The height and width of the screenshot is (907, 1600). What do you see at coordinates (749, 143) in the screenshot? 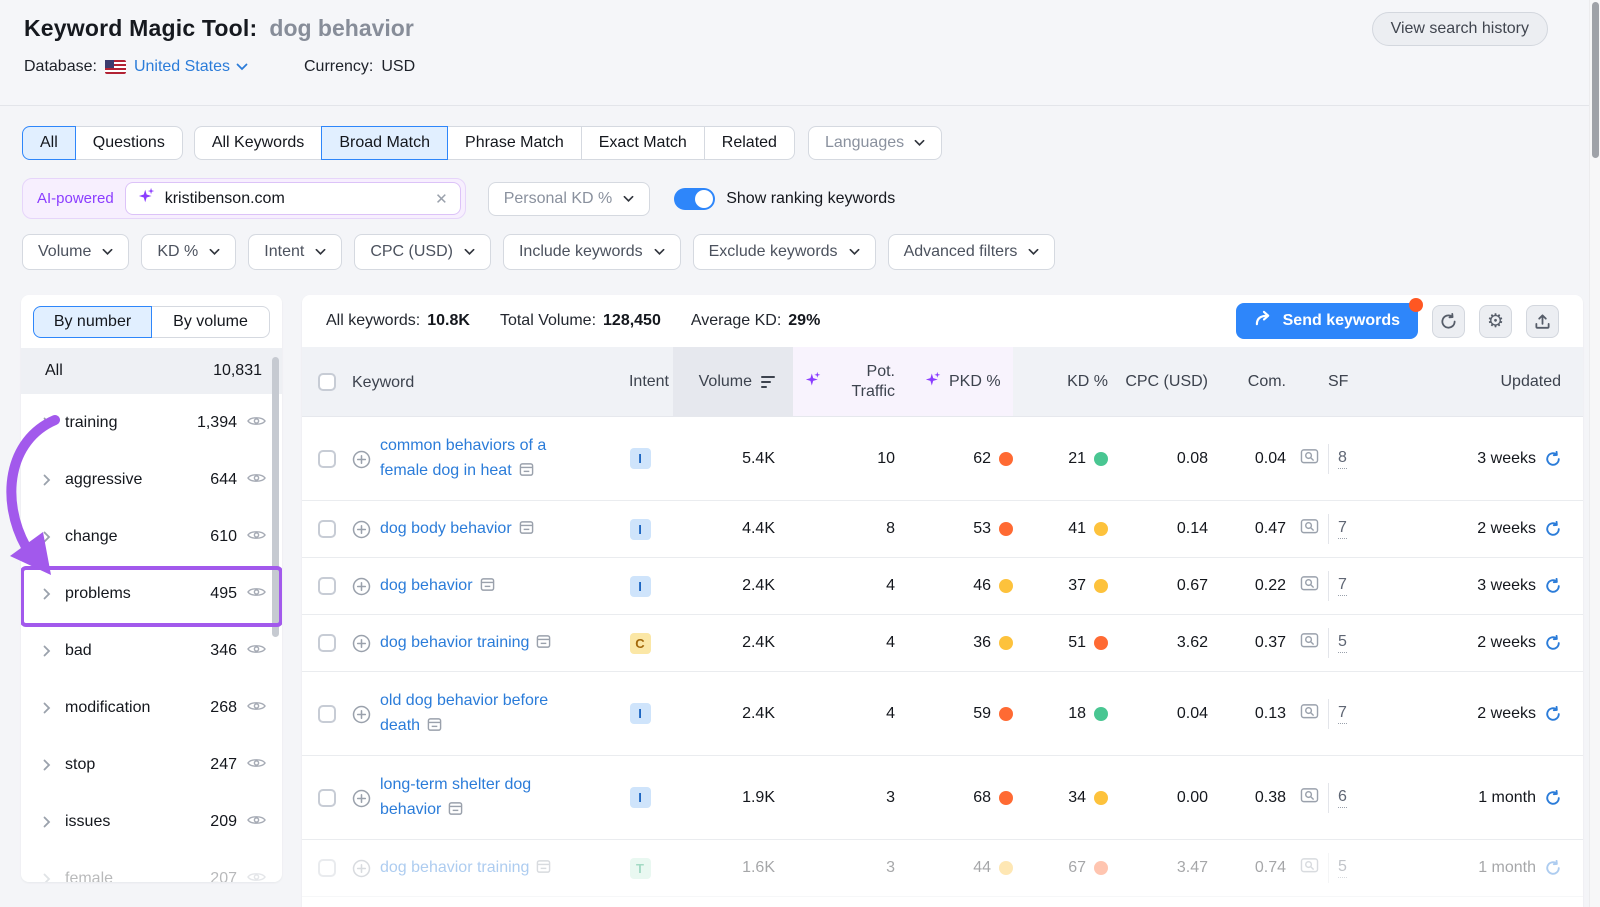
I see `tab-related: Related` at bounding box center [749, 143].